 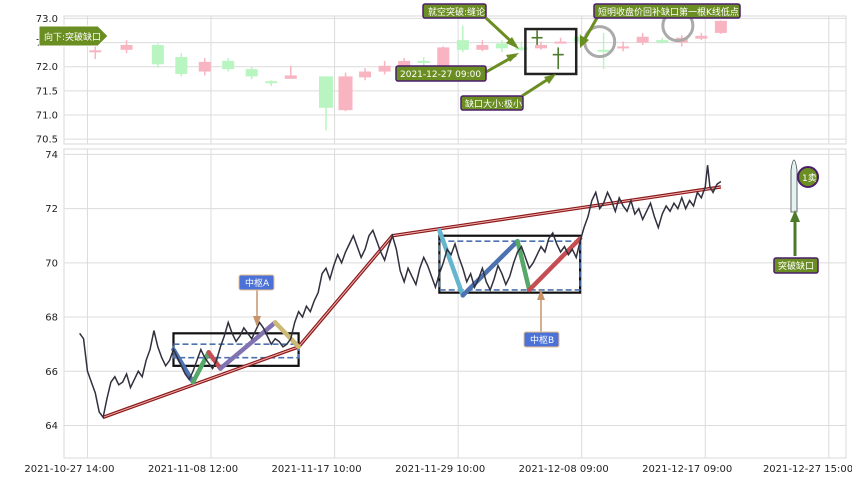 What do you see at coordinates (542, 340) in the screenshot?
I see `annotation-text: 中枢B` at bounding box center [542, 340].